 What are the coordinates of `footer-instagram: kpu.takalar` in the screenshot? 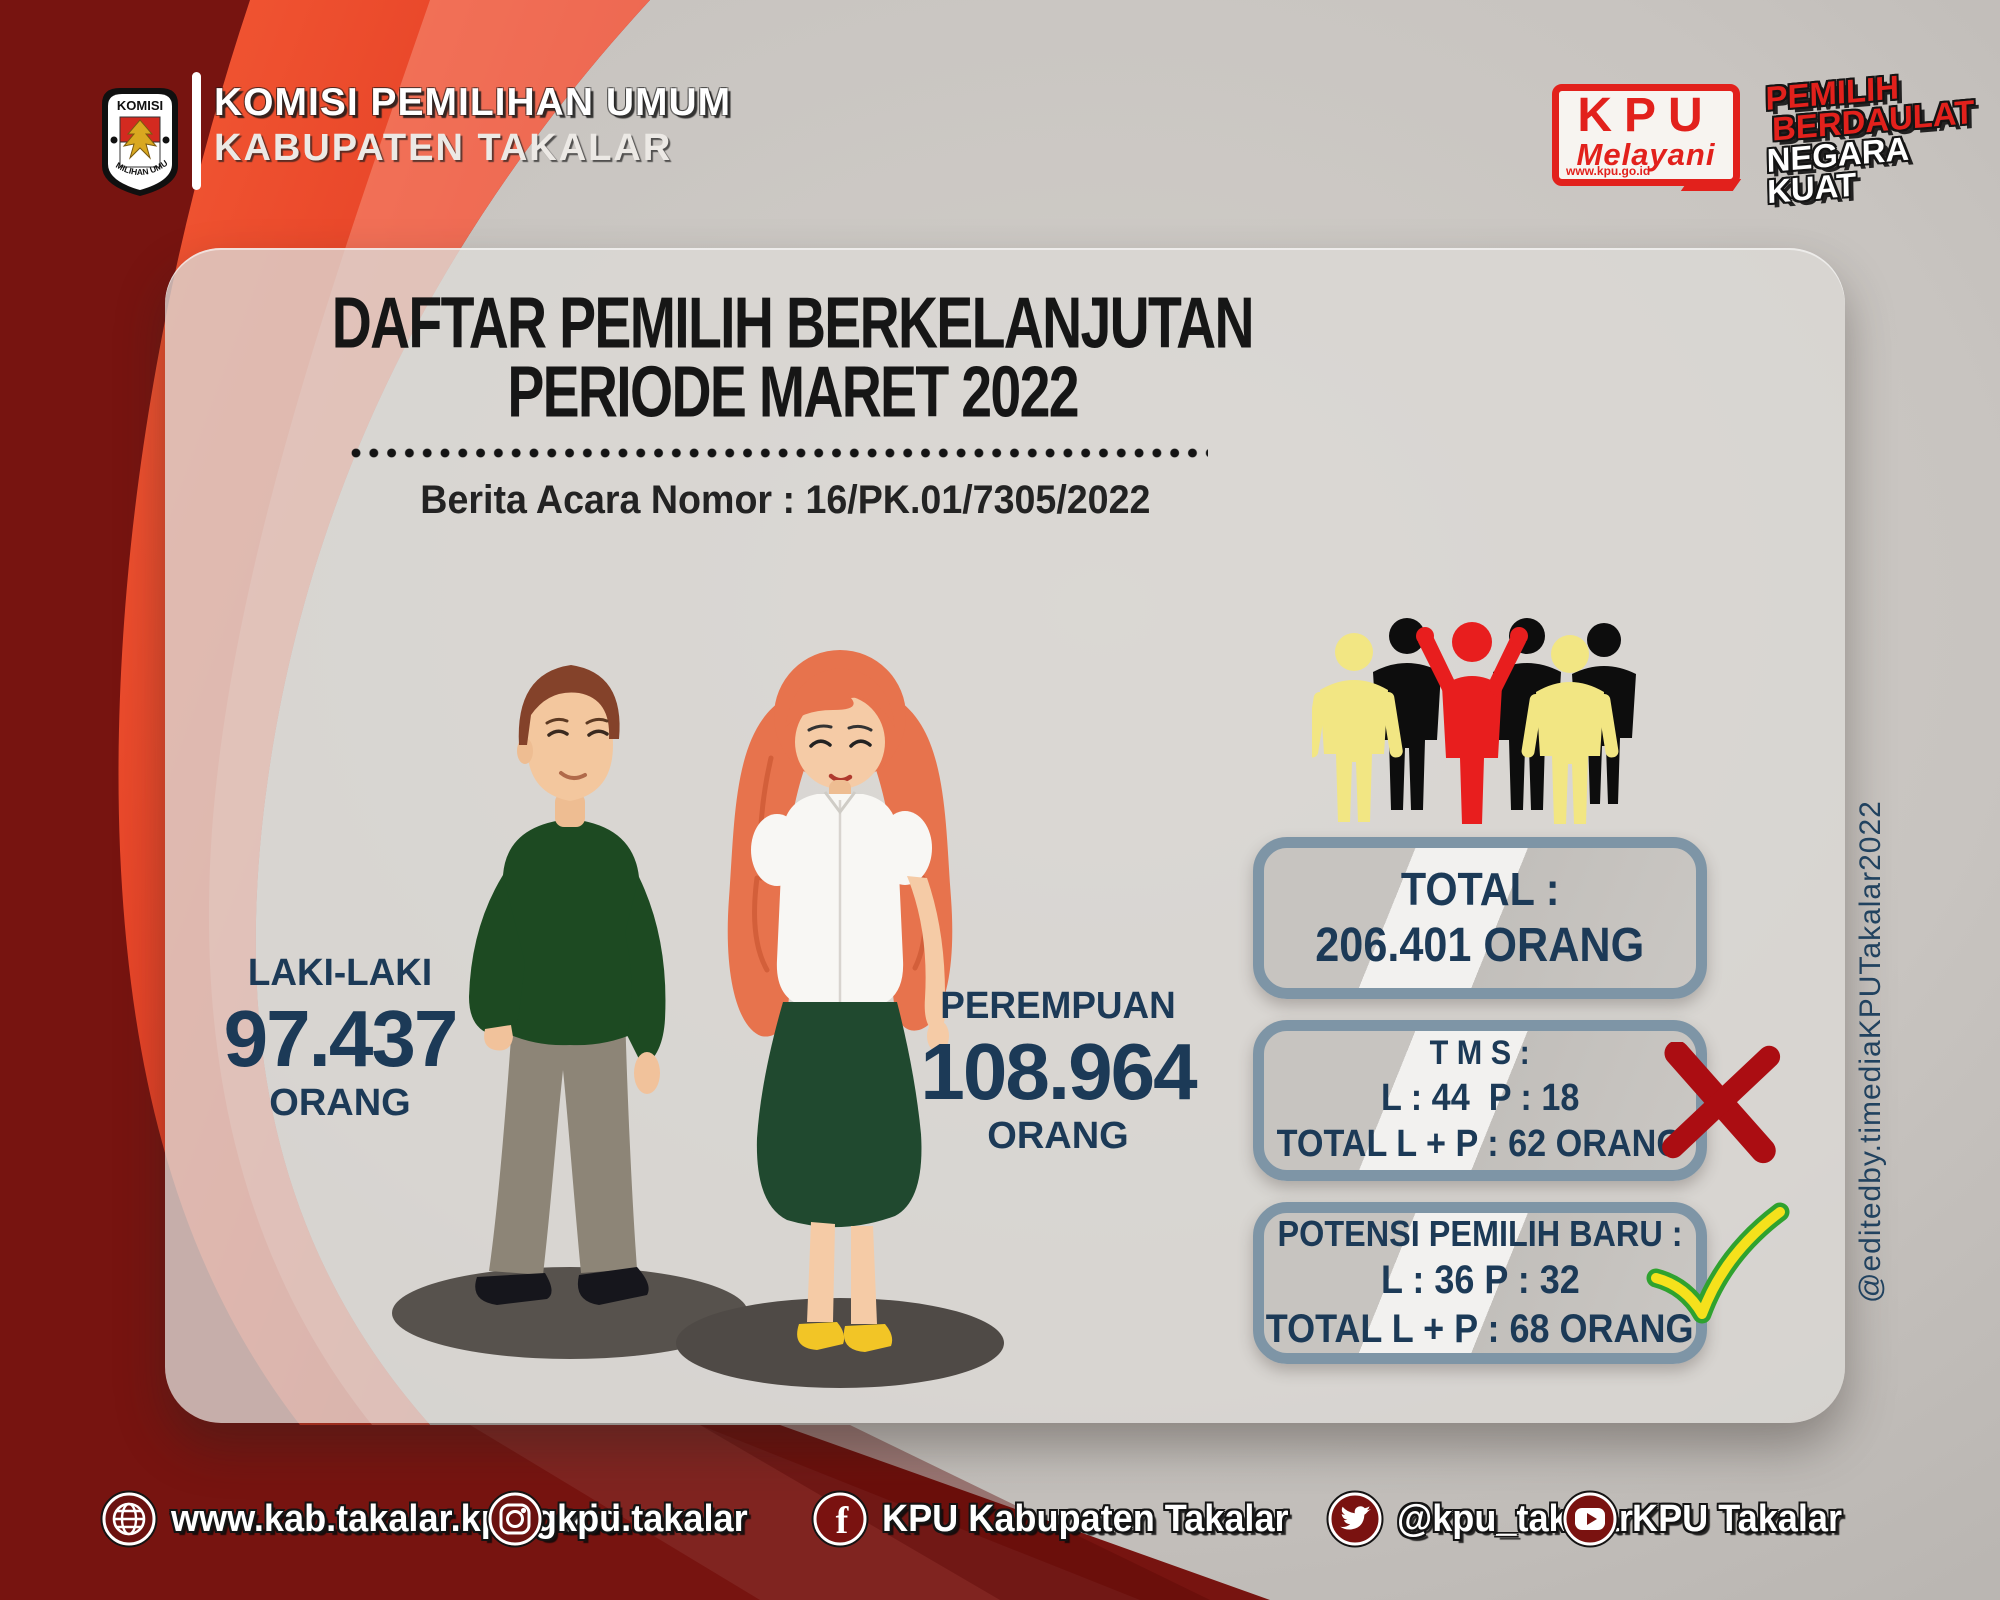 It's located at (622, 1519).